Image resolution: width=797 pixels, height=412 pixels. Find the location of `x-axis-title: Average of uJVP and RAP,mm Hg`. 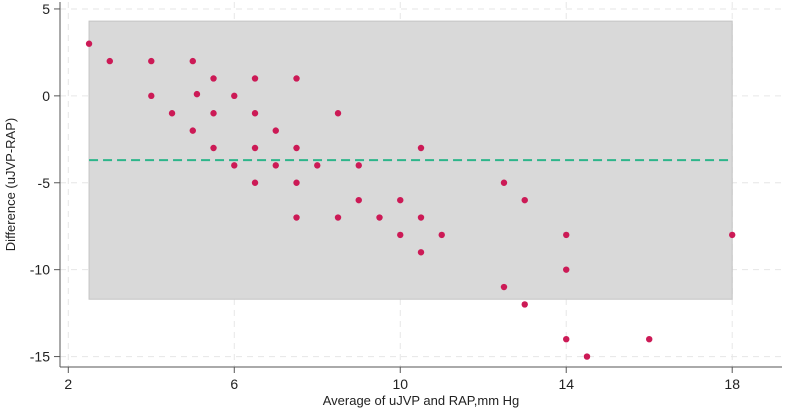

x-axis-title: Average of uJVP and RAP,mm Hg is located at coordinates (421, 400).